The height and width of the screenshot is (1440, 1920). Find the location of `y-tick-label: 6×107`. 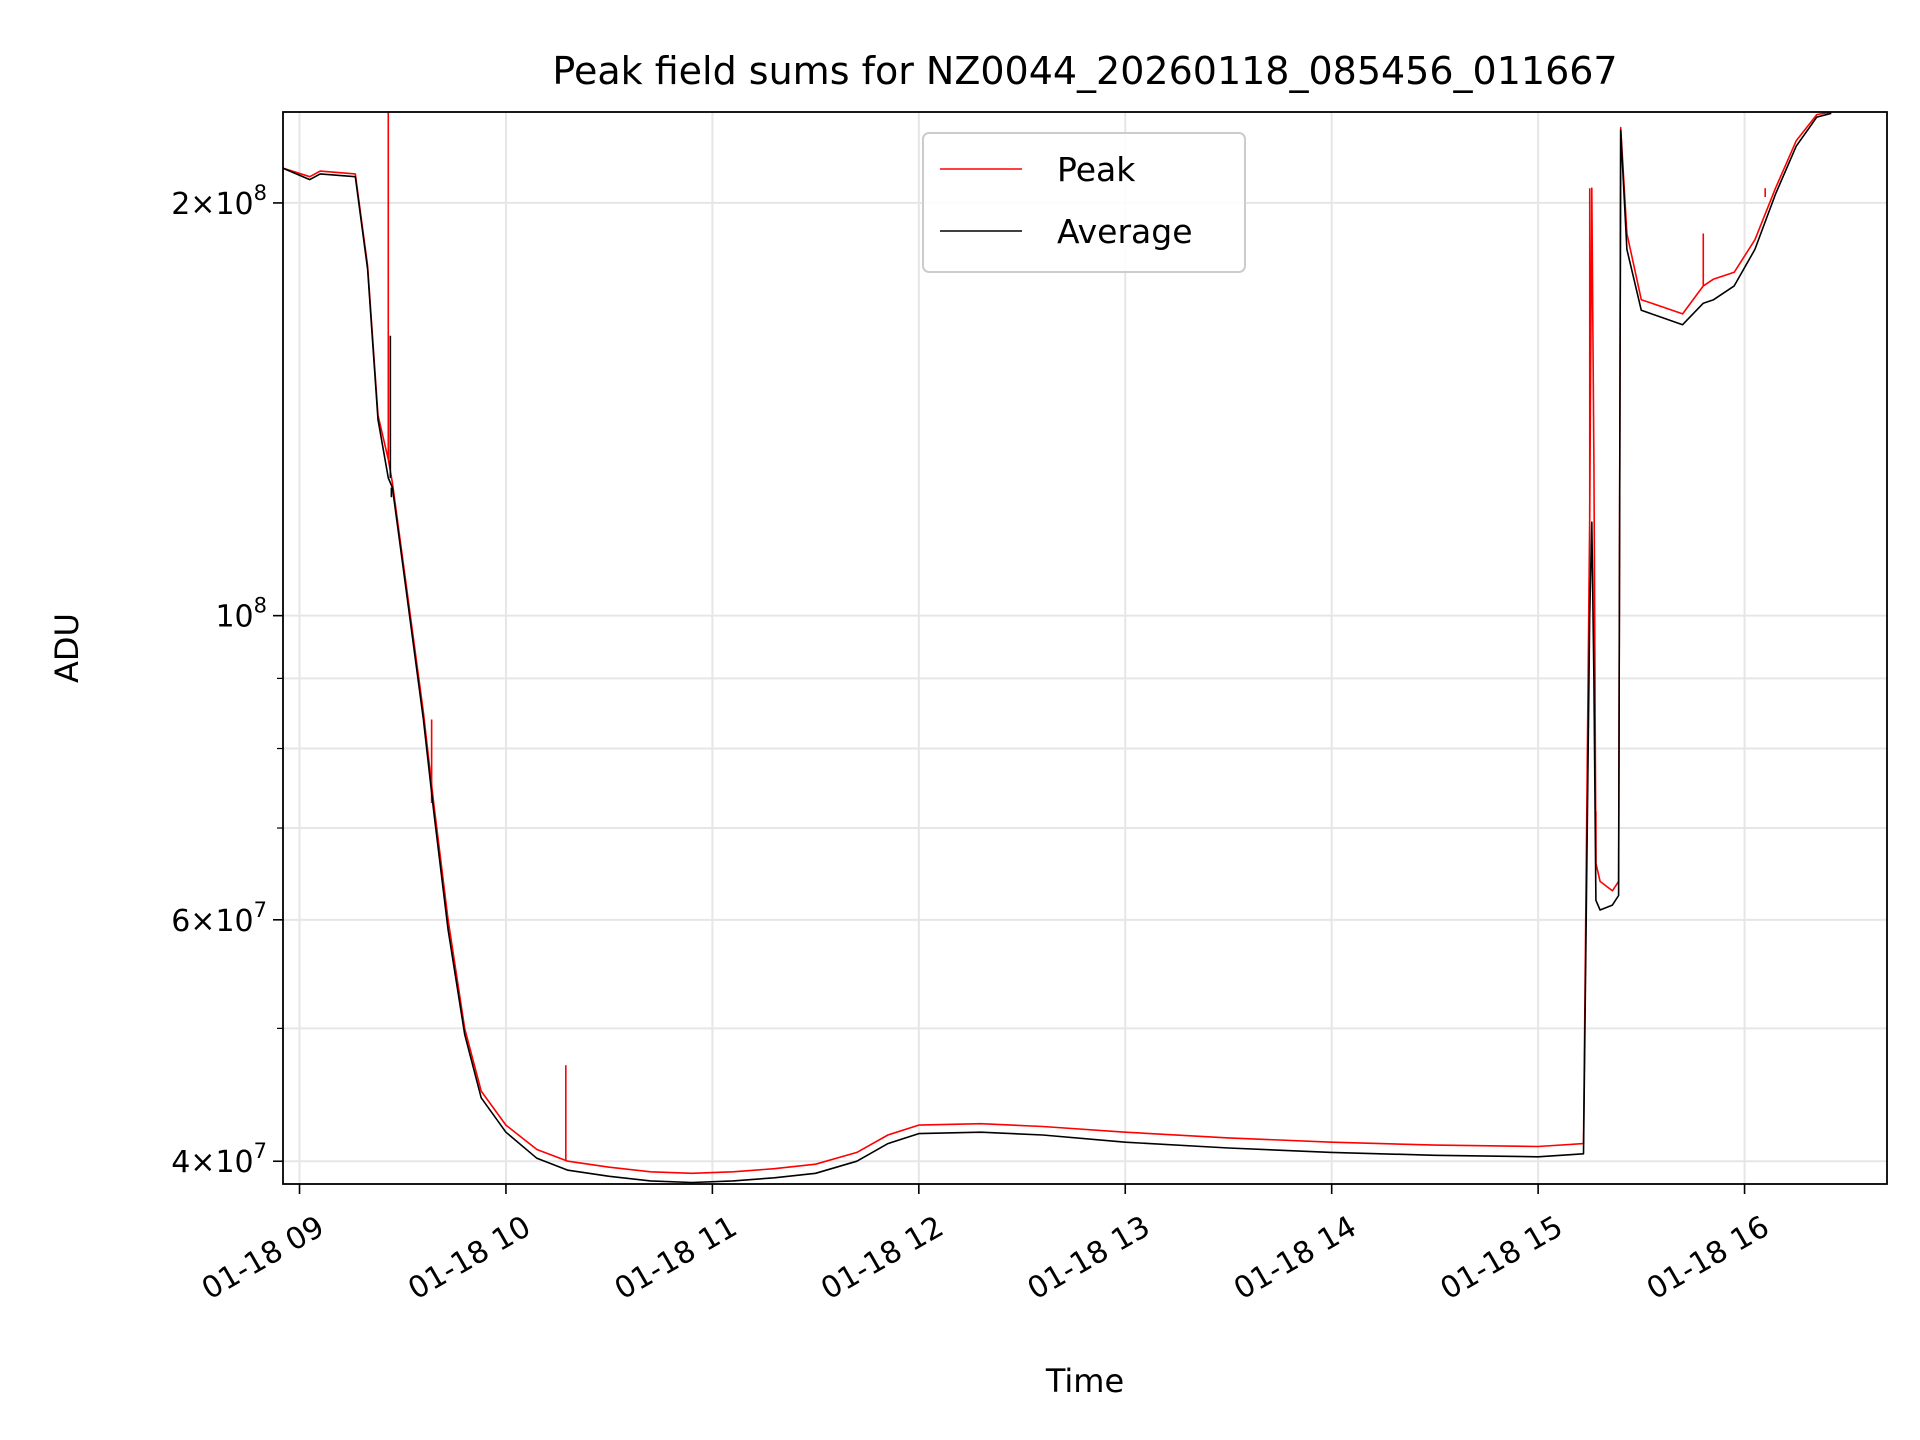

y-tick-label: 6×107 is located at coordinates (219, 918).